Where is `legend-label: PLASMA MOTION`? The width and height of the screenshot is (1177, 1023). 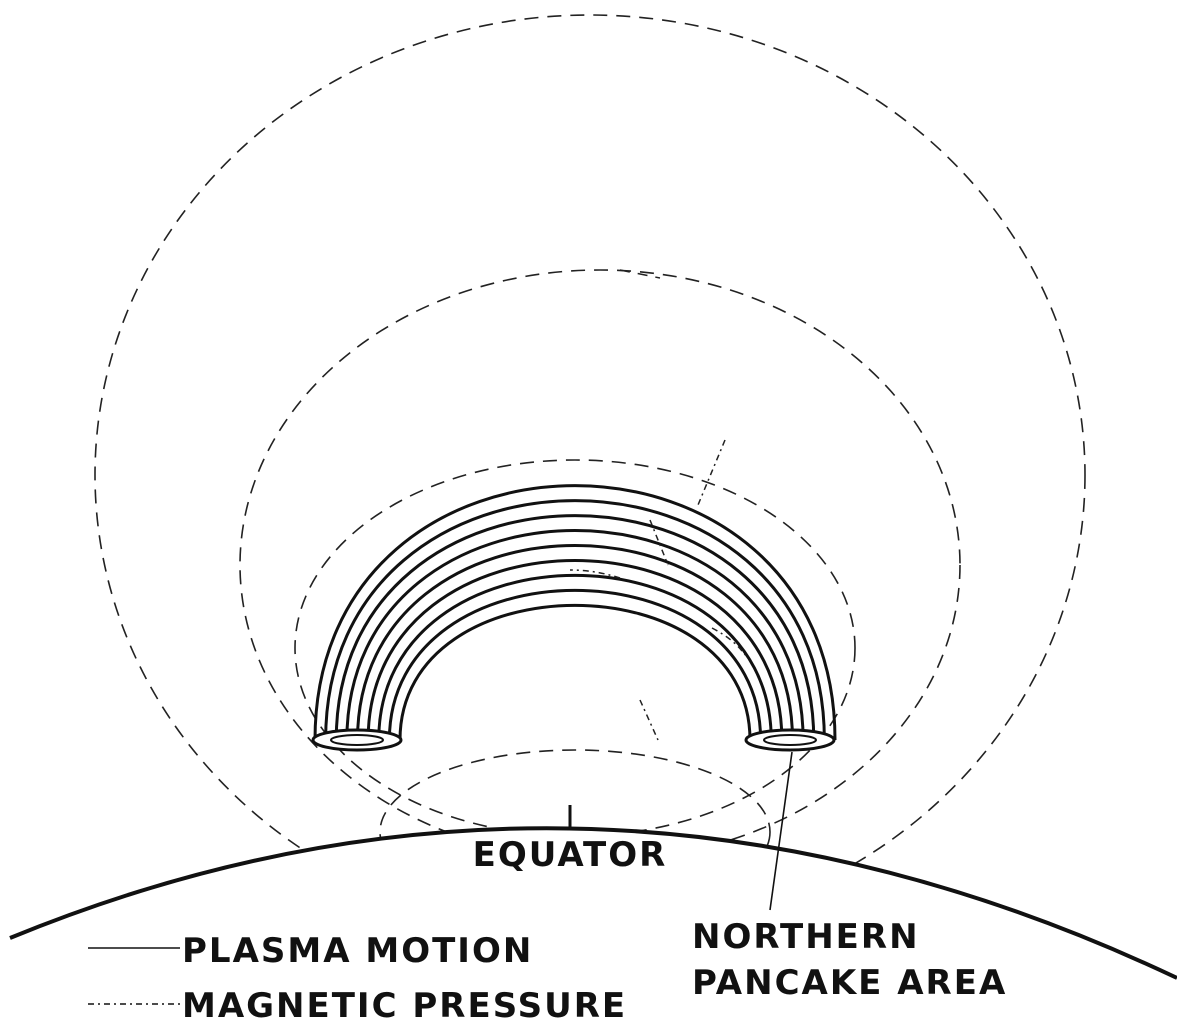 legend-label: PLASMA MOTION is located at coordinates (357, 951).